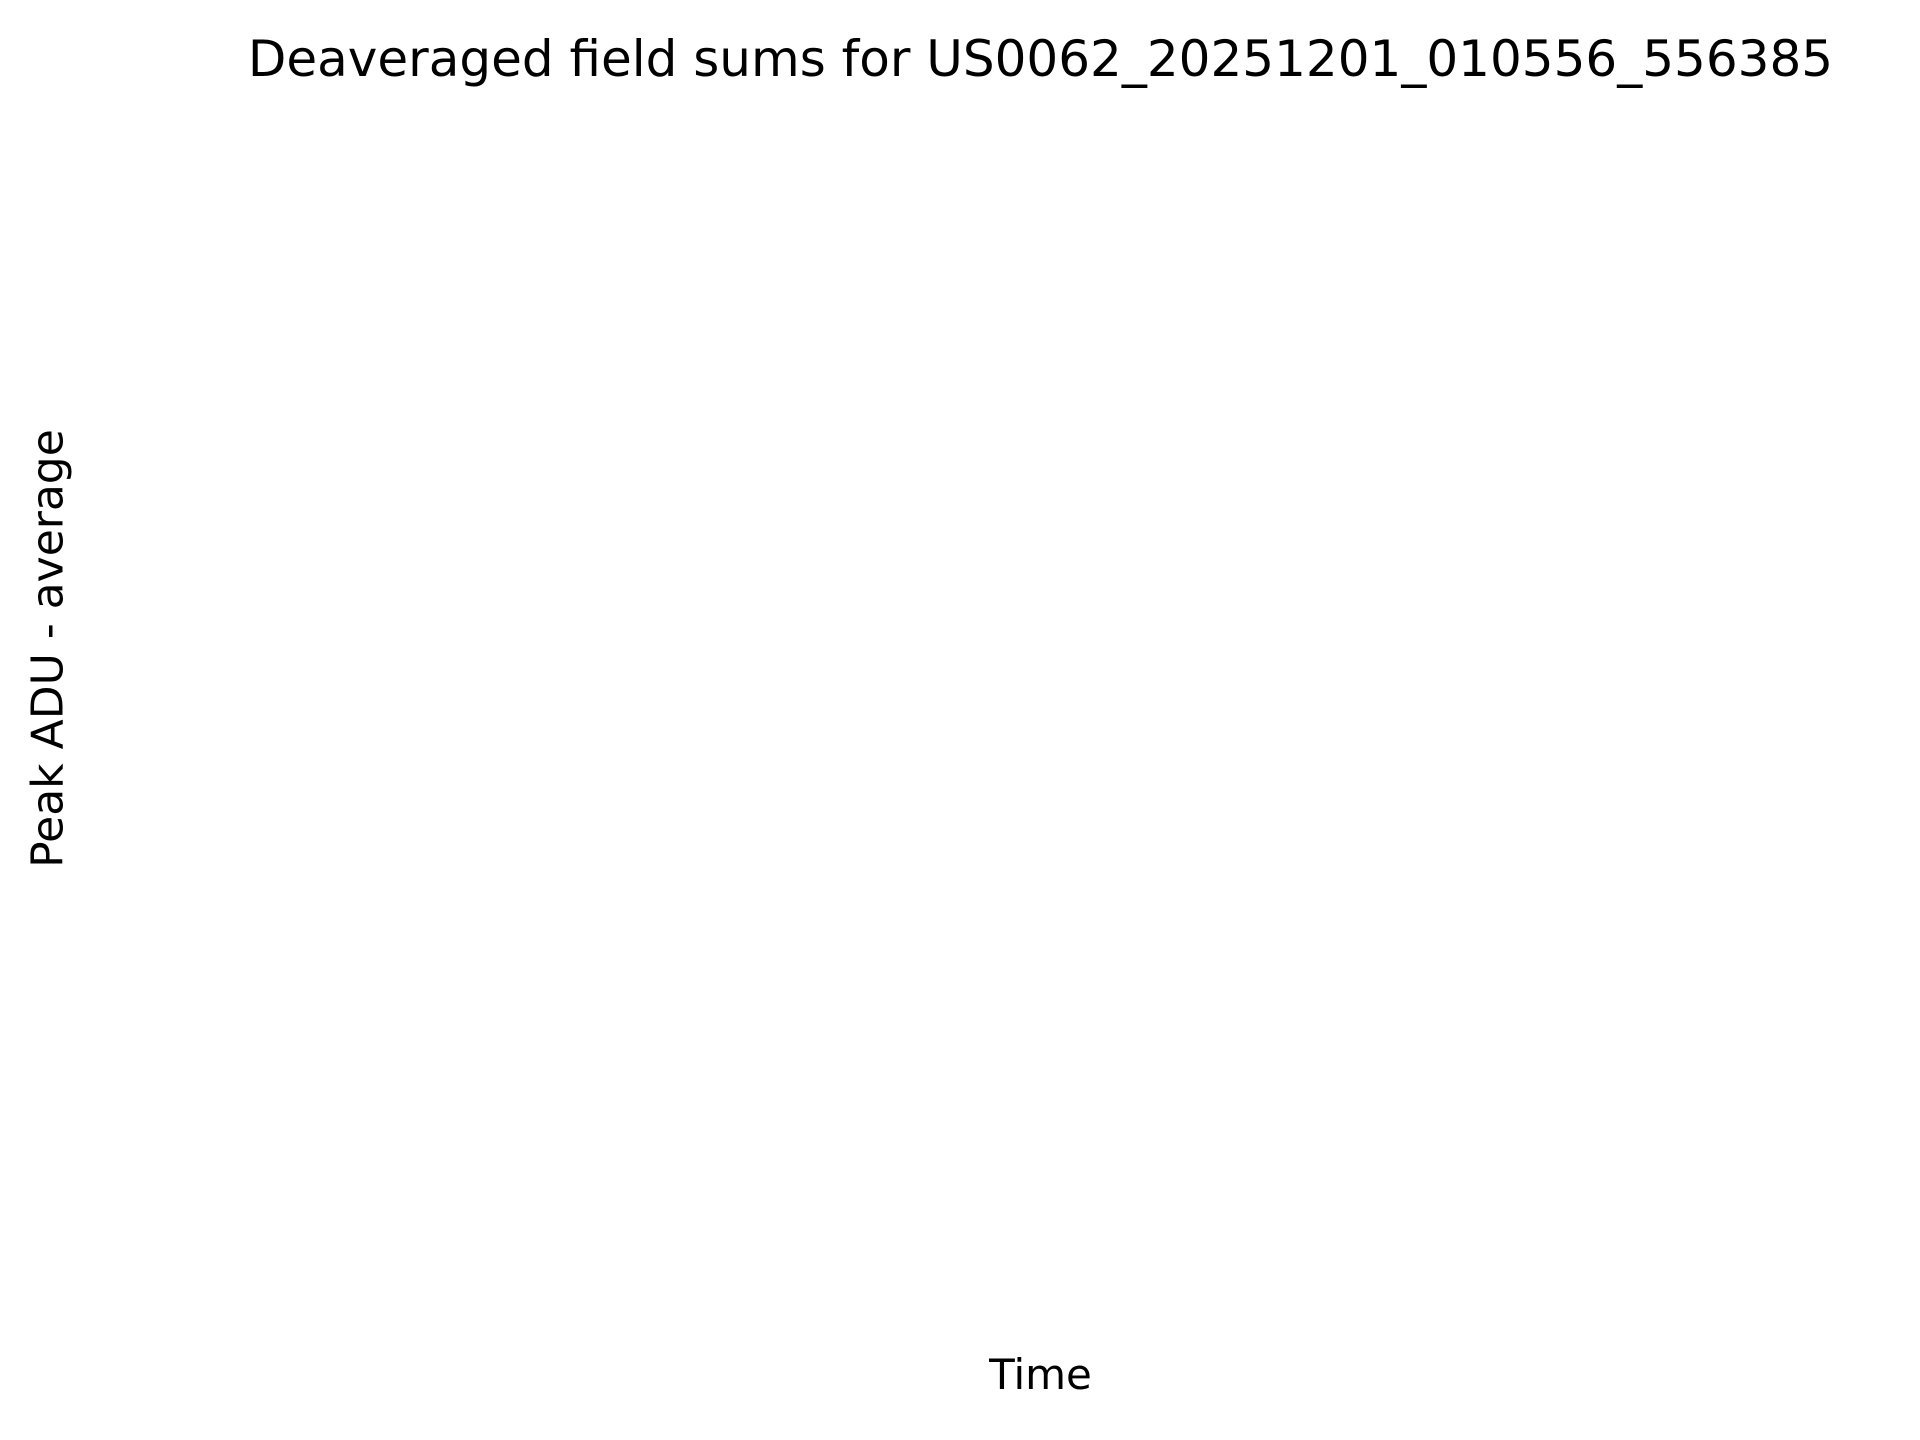 This screenshot has height=1440, width=1920. What do you see at coordinates (48, 648) in the screenshot?
I see `y-axis-label: Peak ADU - average` at bounding box center [48, 648].